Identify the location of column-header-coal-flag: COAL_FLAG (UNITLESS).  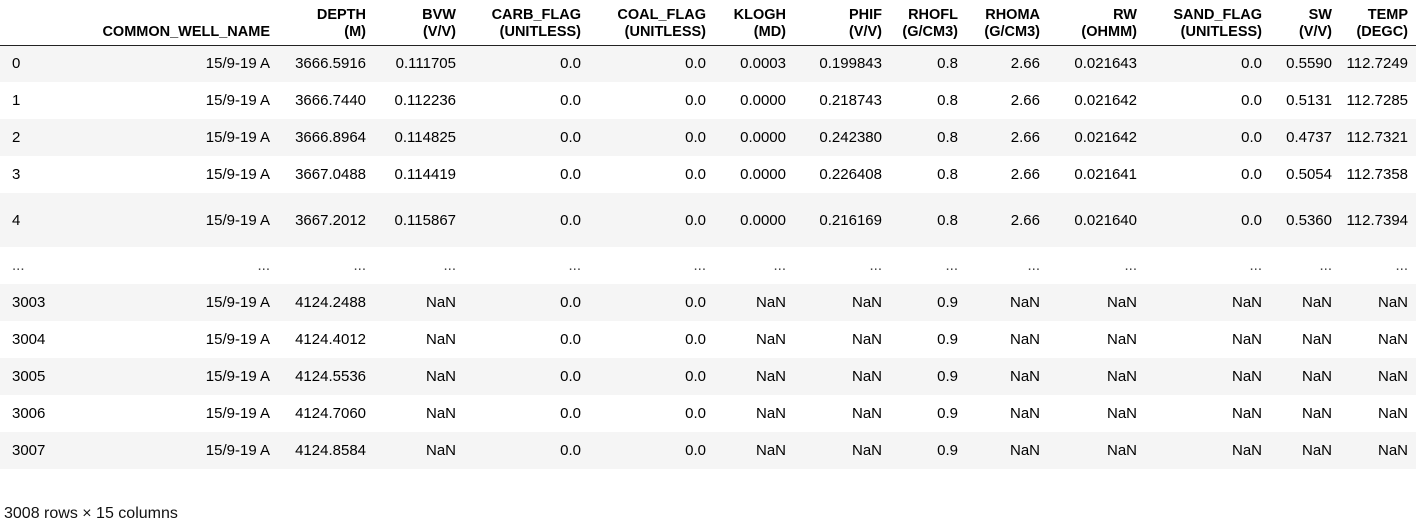
(651, 22).